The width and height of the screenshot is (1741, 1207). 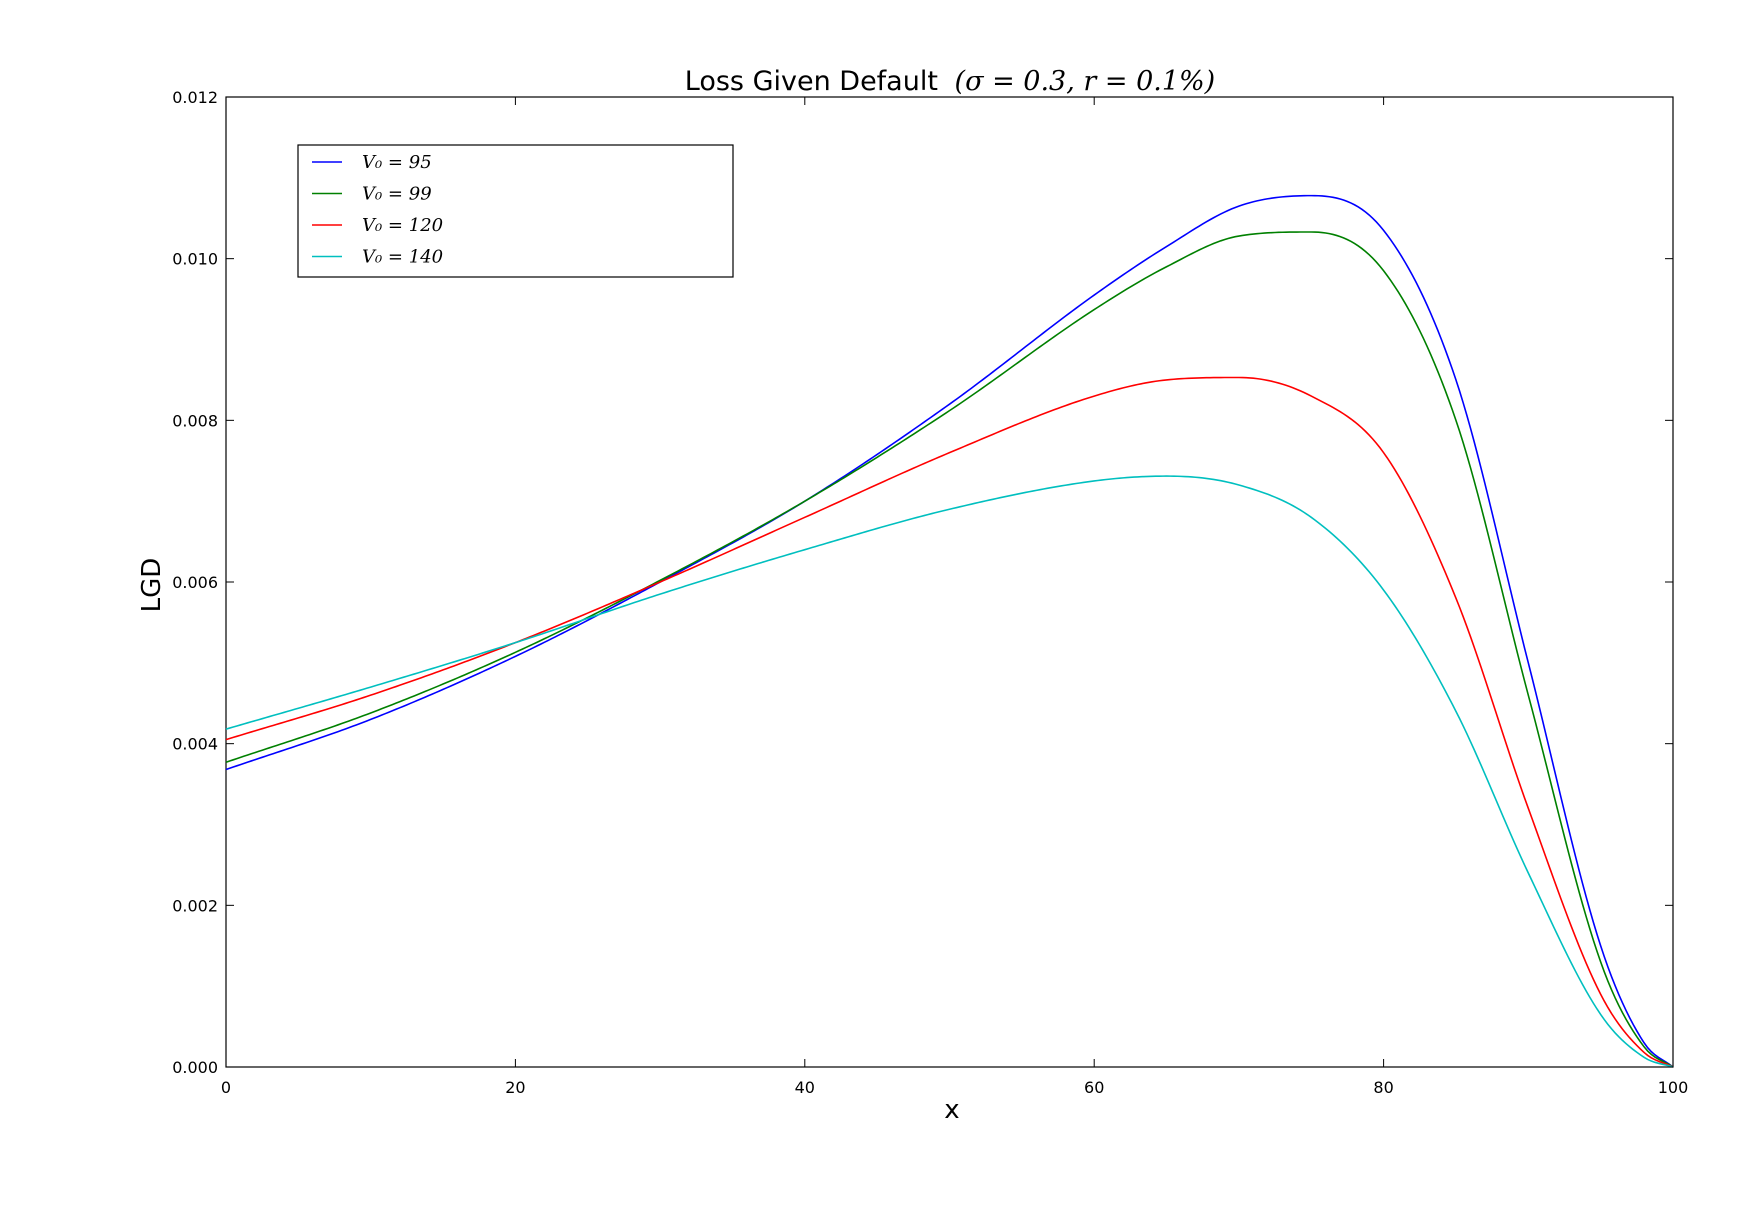 I want to click on y-tick-label: 0.006, so click(x=195, y=582).